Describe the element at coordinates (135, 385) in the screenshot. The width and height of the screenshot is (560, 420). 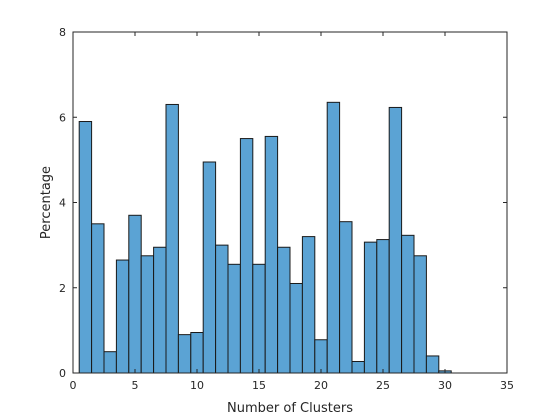
I see `x-tick-label: 5` at that location.